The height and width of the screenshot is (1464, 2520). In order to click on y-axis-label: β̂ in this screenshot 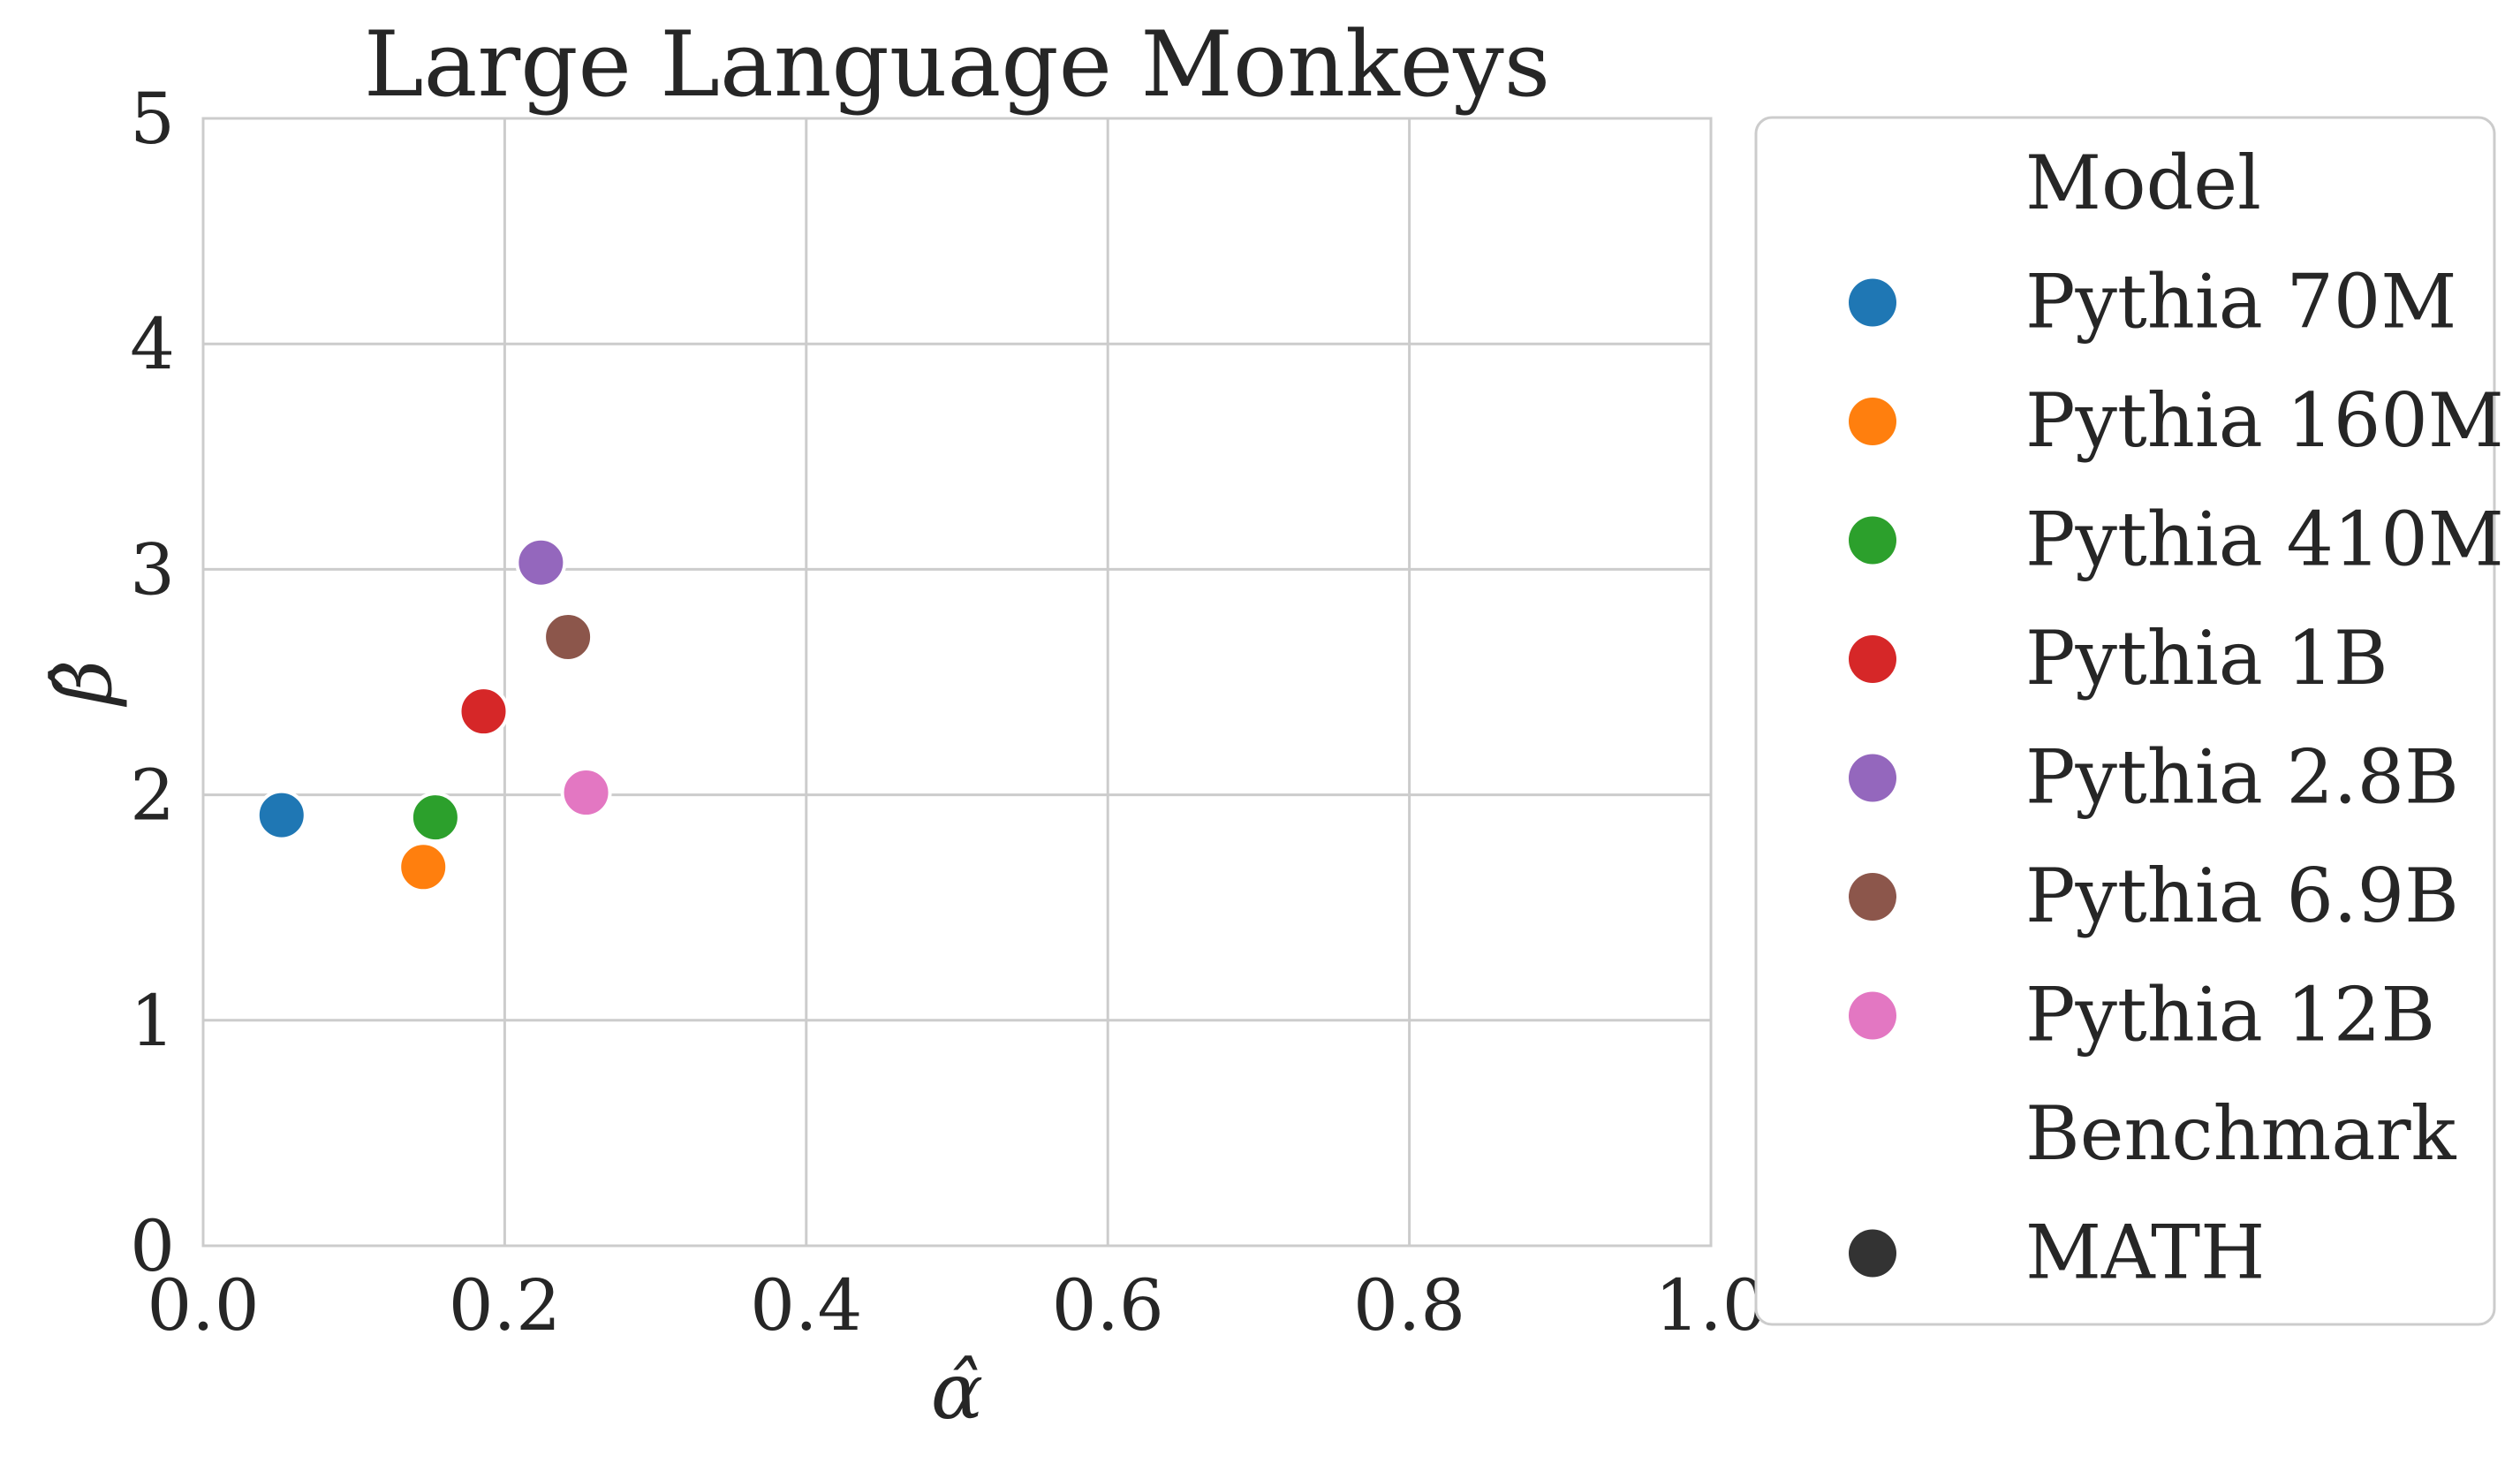, I will do `click(83, 684)`.